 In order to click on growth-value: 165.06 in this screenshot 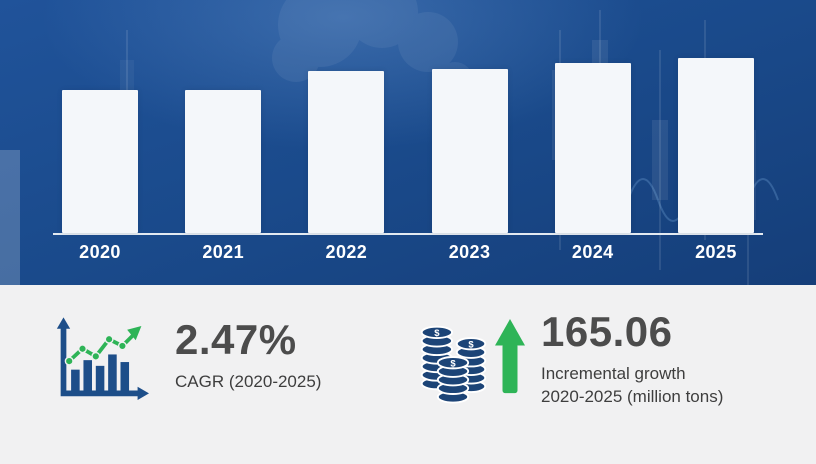, I will do `click(607, 331)`.